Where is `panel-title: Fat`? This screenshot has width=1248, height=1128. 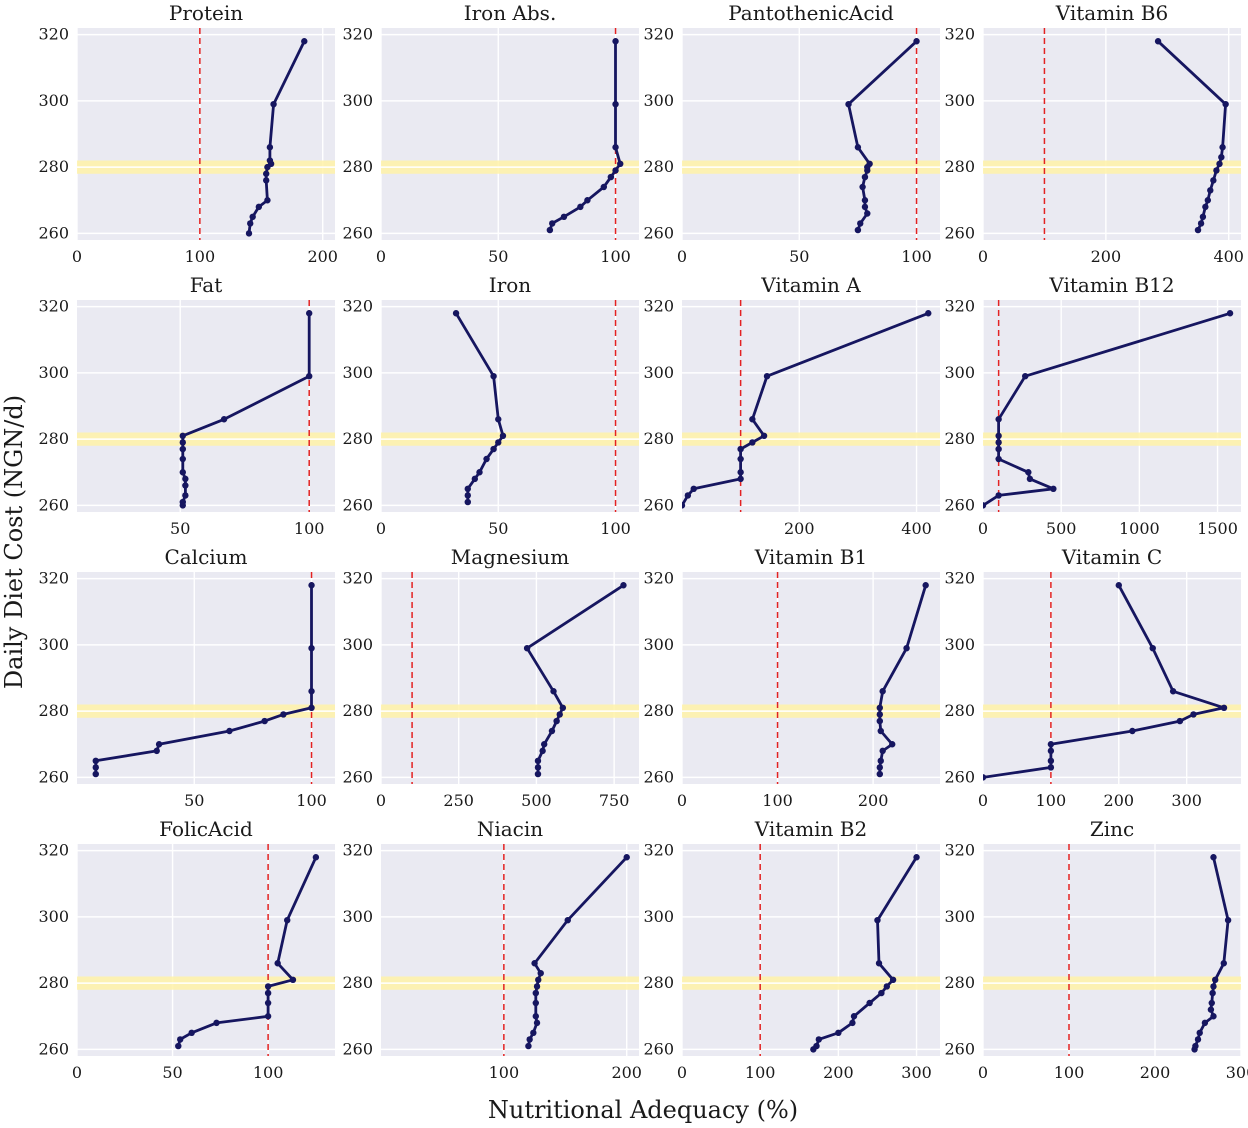 panel-title: Fat is located at coordinates (206, 285).